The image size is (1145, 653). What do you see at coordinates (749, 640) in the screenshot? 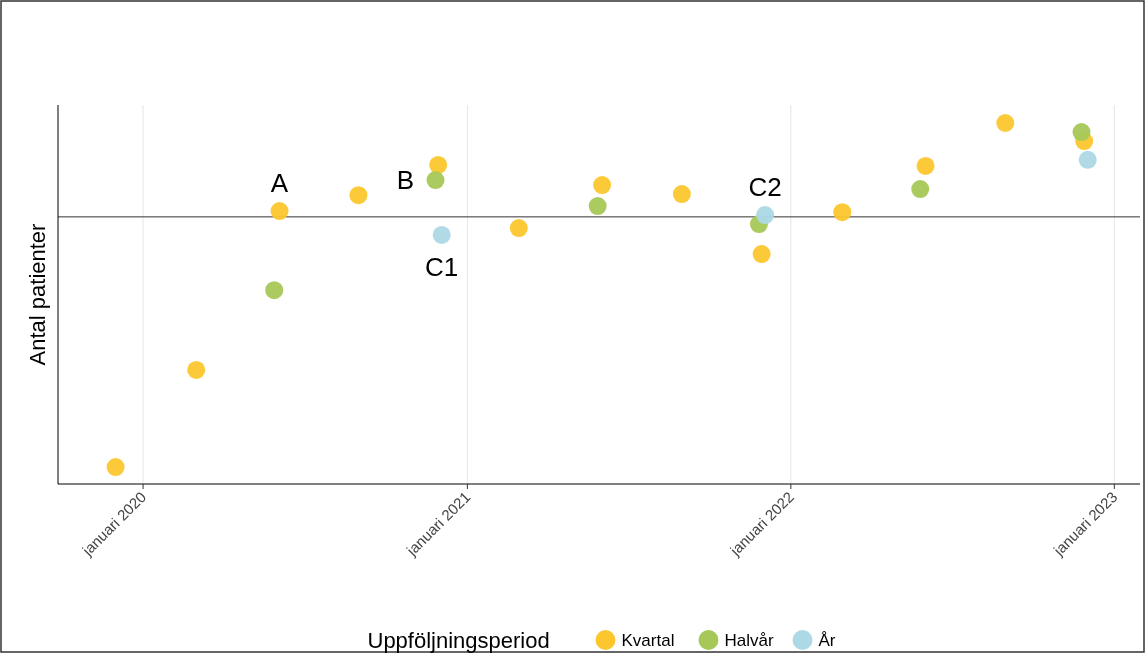
I see `legend-label: Halvår` at bounding box center [749, 640].